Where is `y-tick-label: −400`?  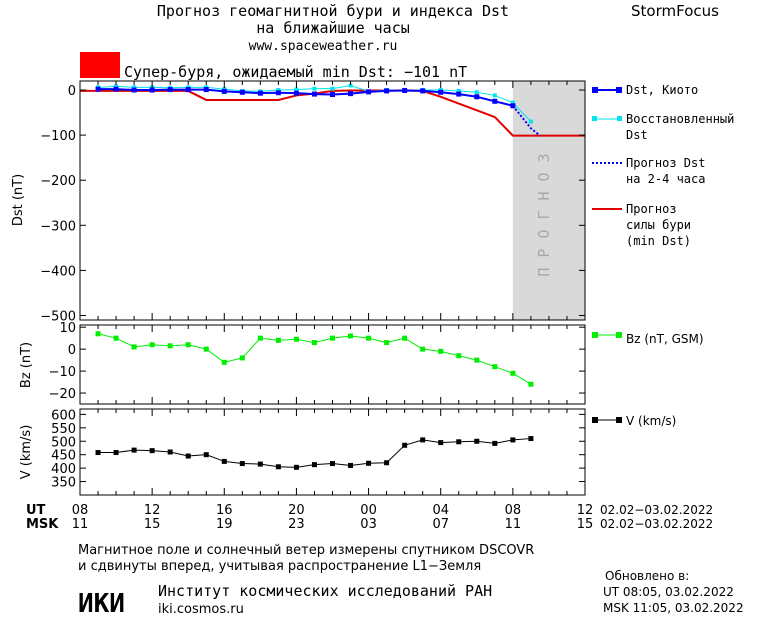
y-tick-label: −400 is located at coordinates (58, 271).